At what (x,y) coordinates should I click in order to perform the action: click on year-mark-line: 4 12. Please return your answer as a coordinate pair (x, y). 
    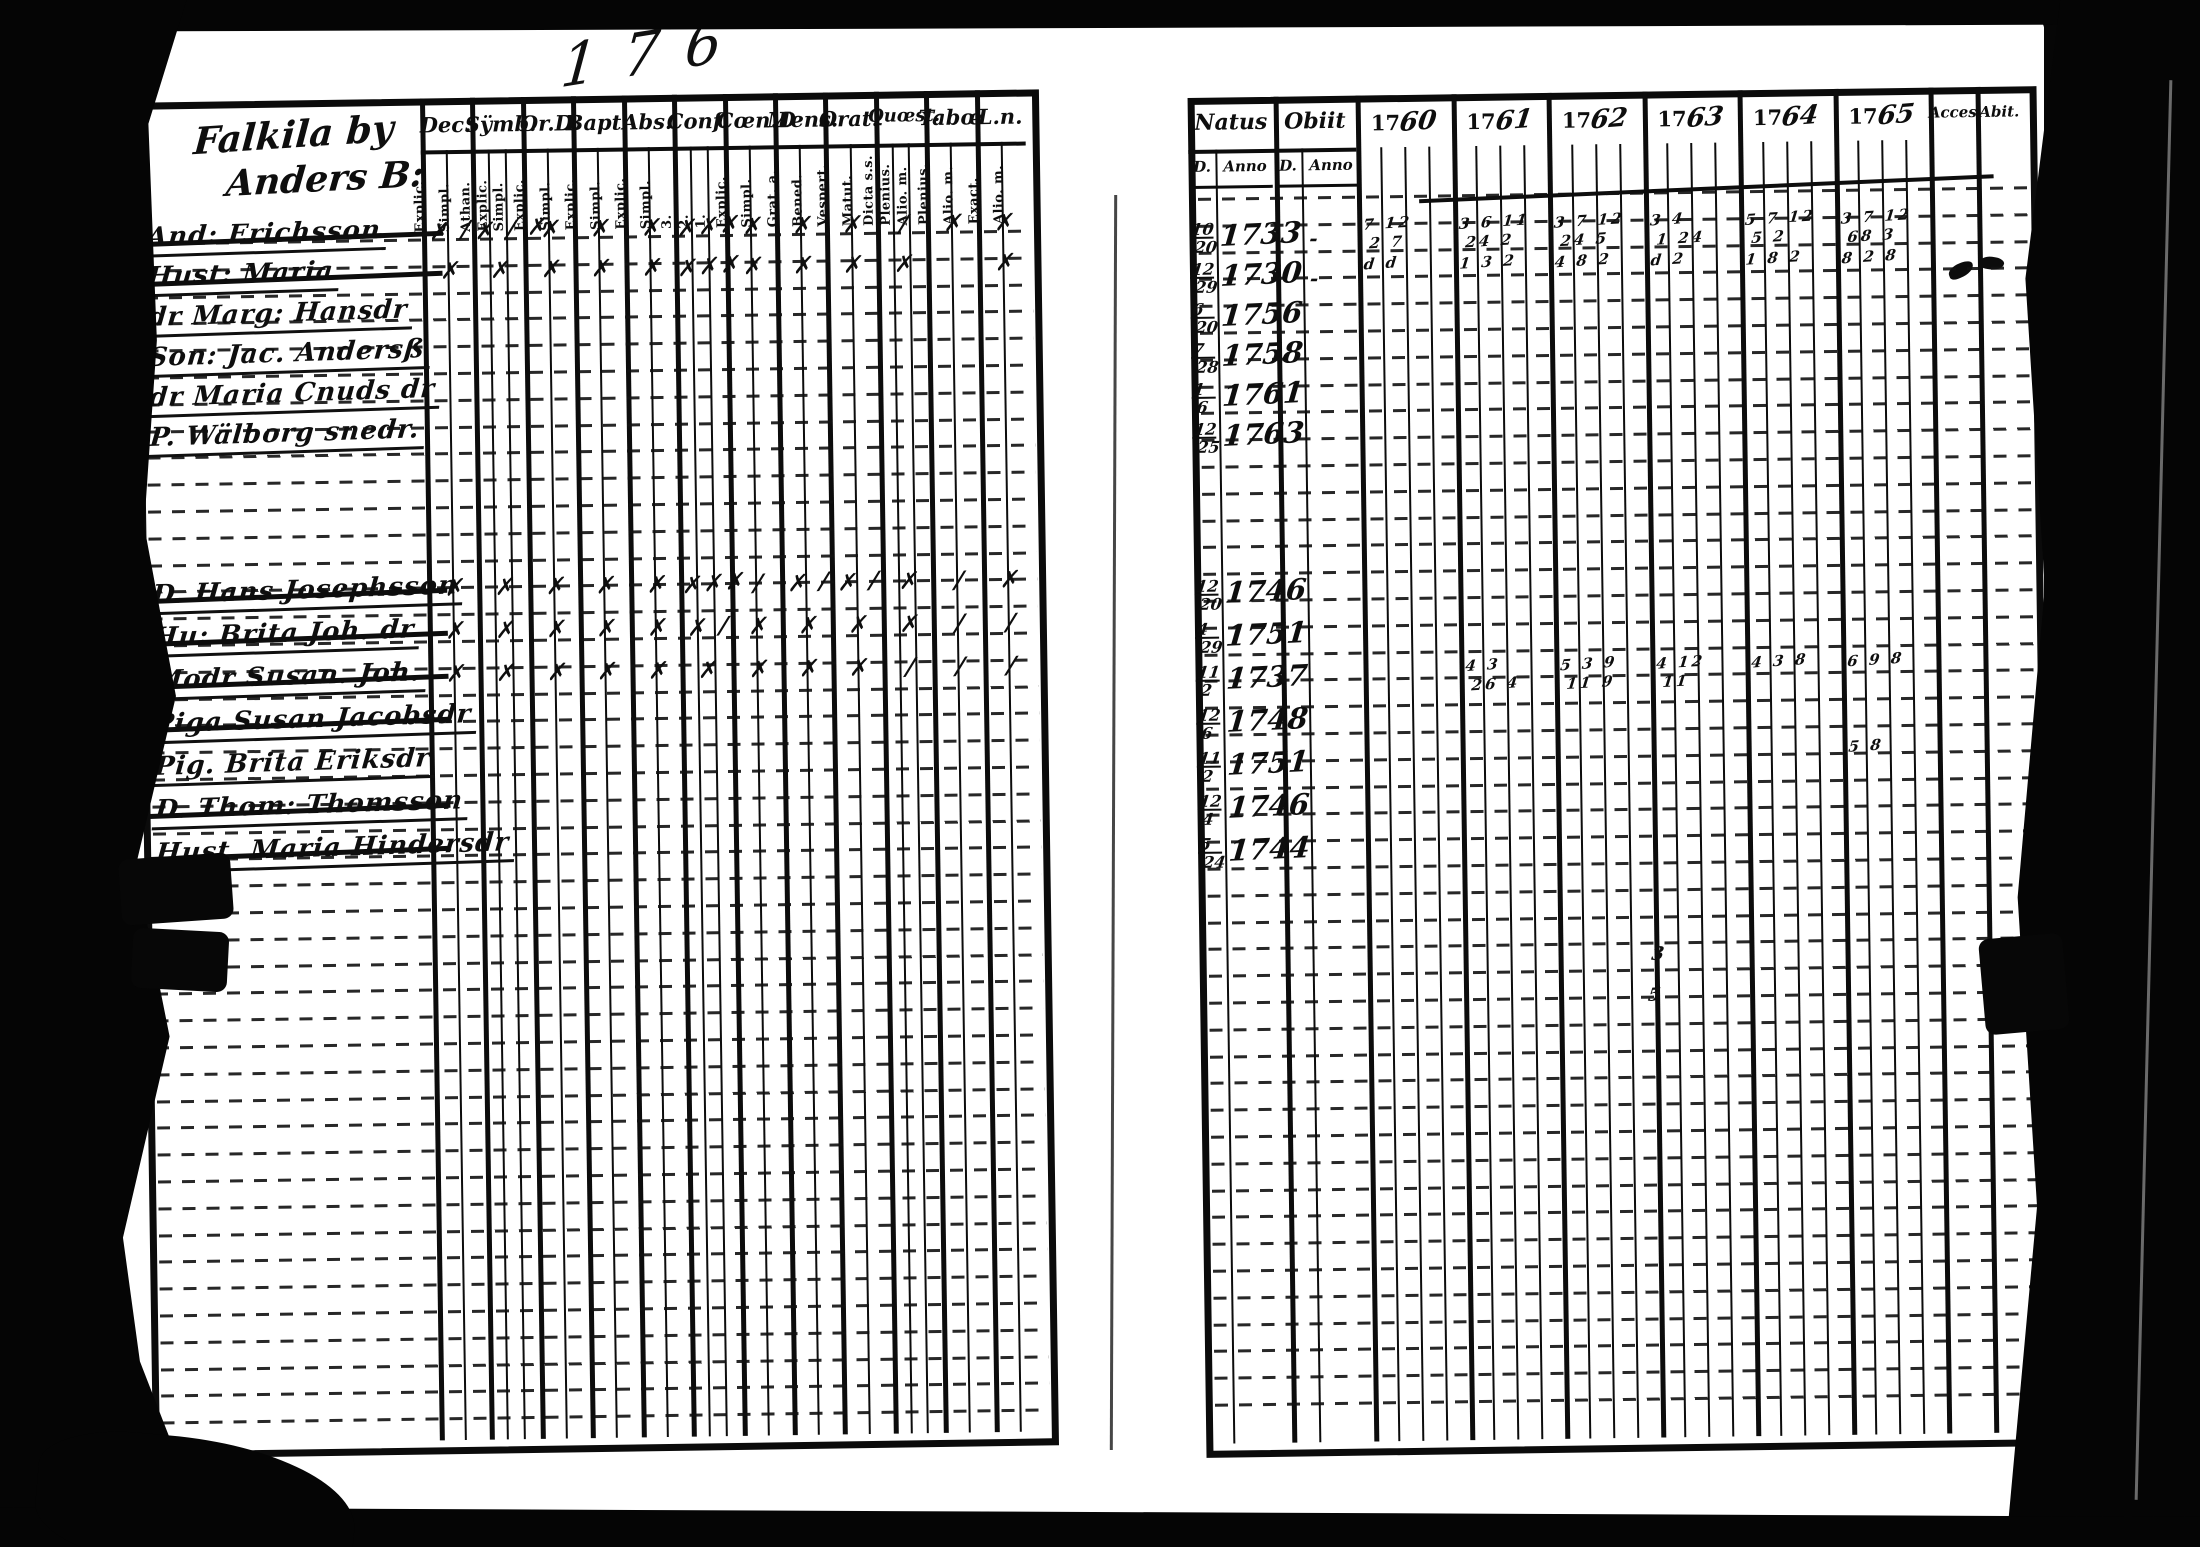
    Looking at the image, I should click on (1680, 662).